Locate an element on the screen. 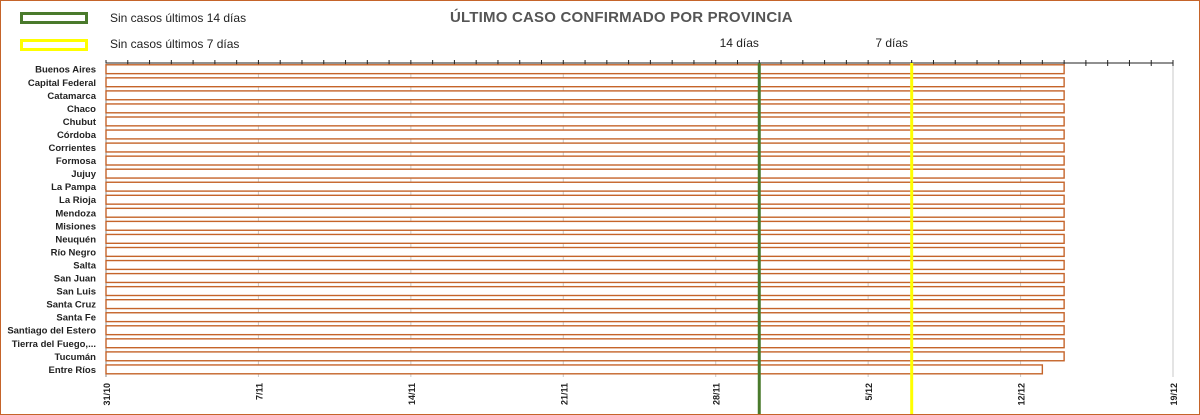 This screenshot has width=1200, height=415. x-tick-label: 21/11 is located at coordinates (564, 394).